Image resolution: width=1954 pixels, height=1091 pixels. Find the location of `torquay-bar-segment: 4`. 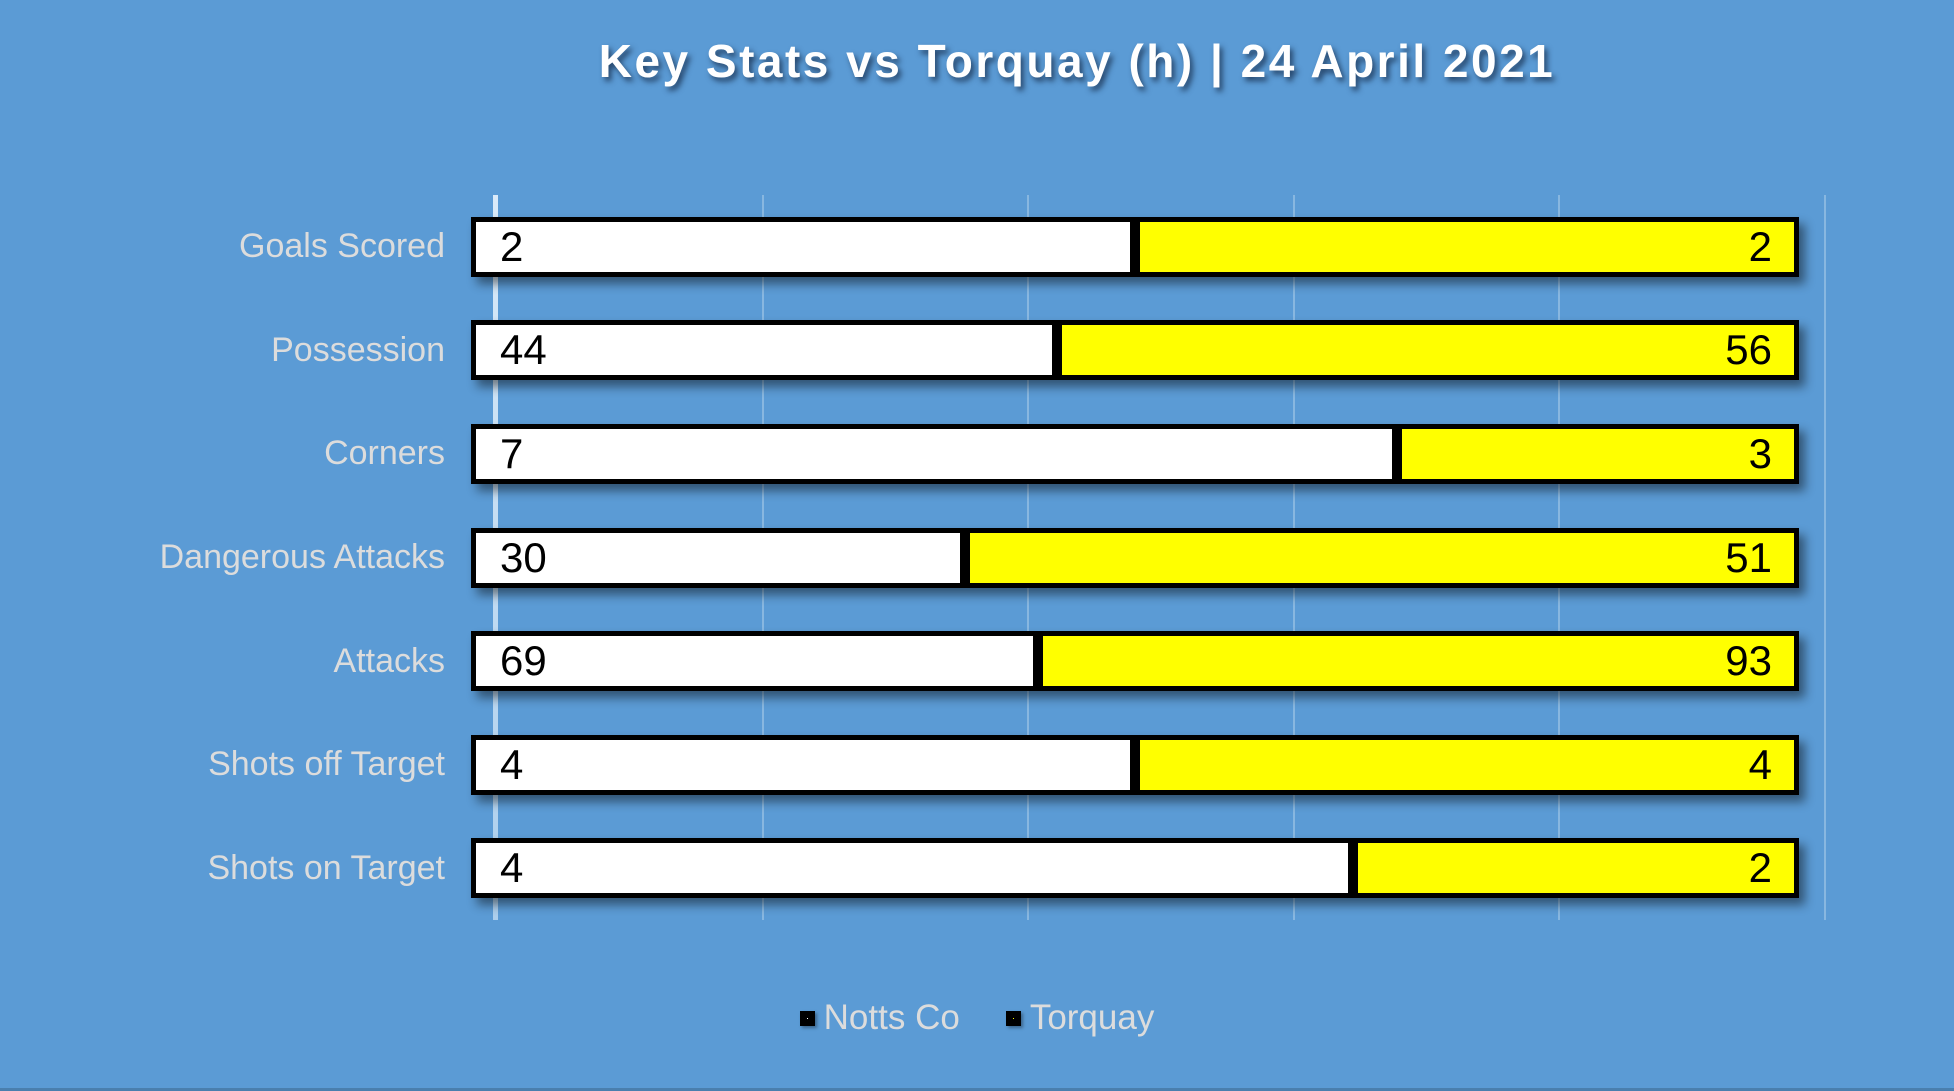

torquay-bar-segment: 4 is located at coordinates (1467, 764).